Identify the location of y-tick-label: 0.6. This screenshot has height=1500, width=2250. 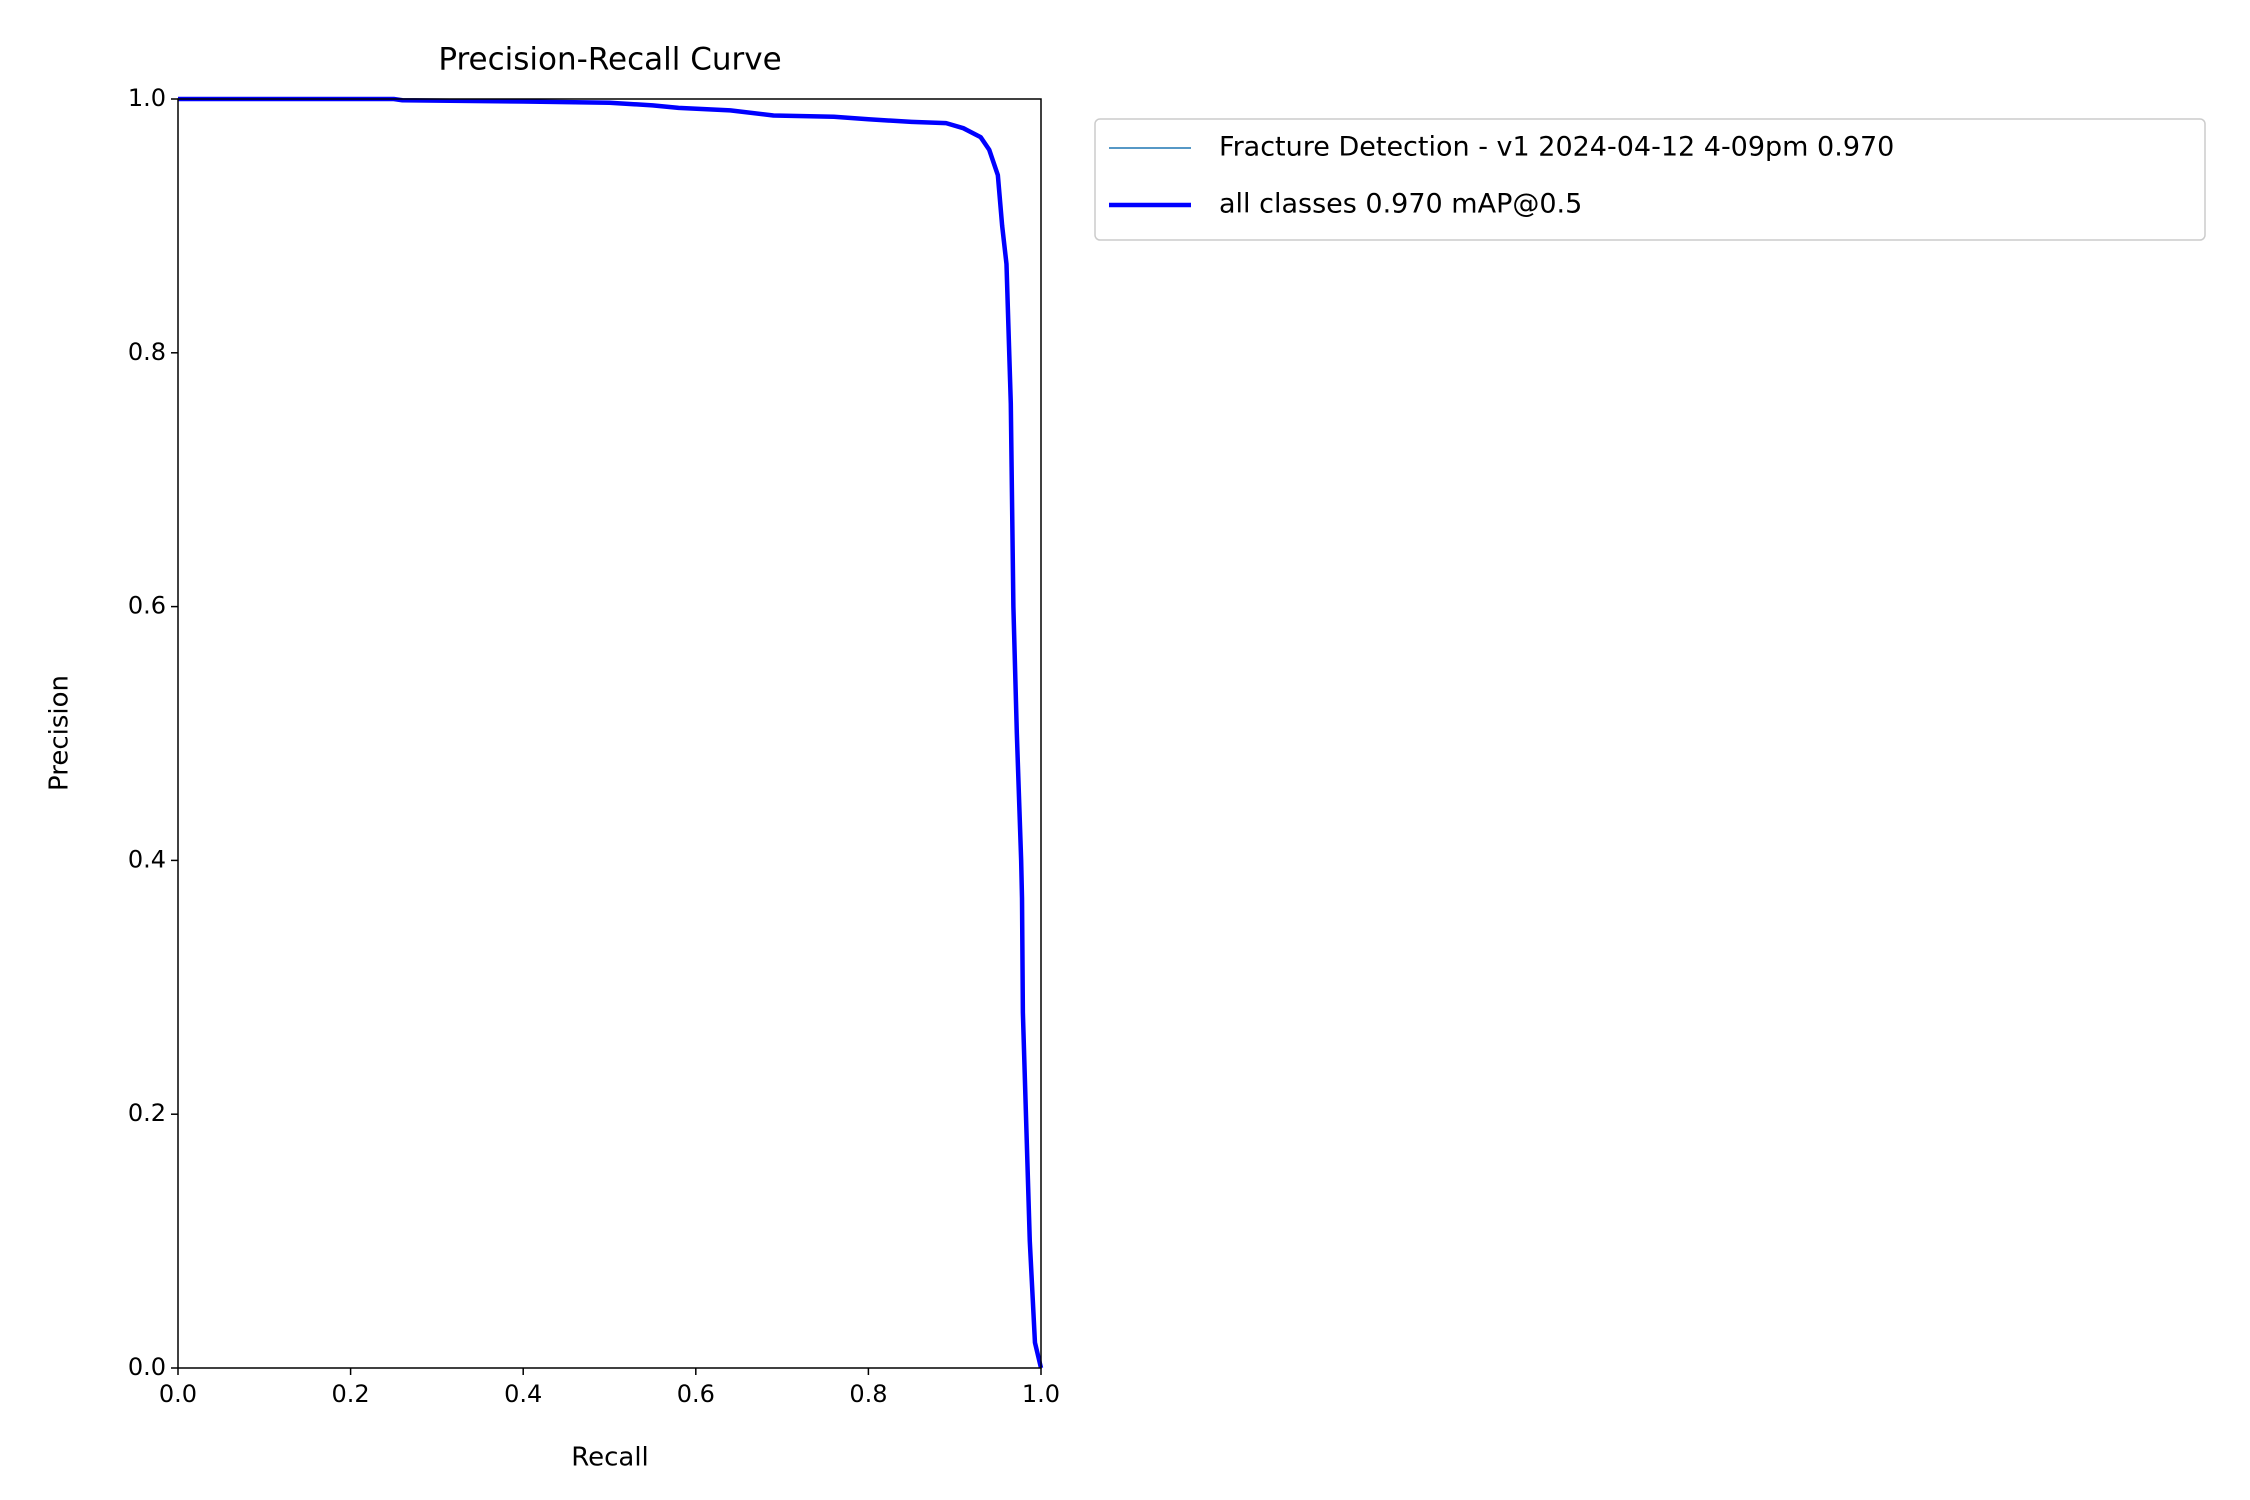
(147, 606).